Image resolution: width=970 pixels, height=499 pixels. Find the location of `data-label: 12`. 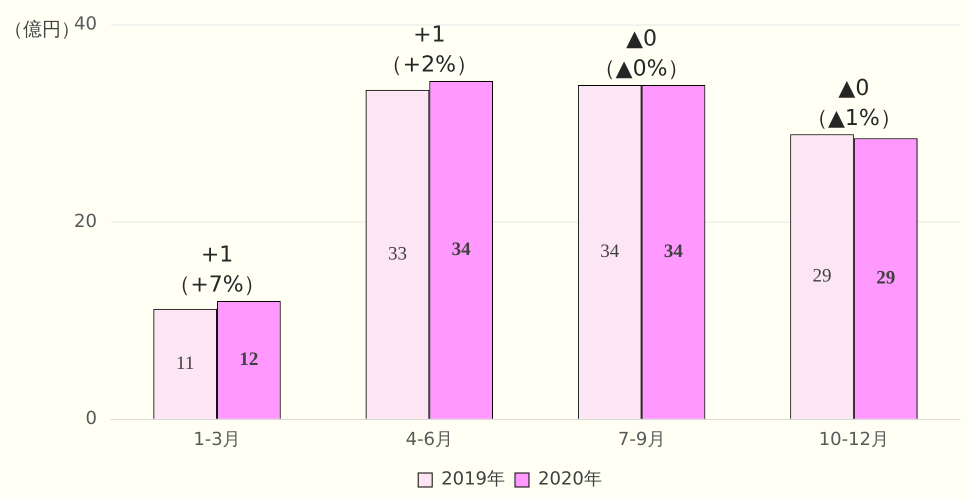

data-label: 12 is located at coordinates (248, 359).